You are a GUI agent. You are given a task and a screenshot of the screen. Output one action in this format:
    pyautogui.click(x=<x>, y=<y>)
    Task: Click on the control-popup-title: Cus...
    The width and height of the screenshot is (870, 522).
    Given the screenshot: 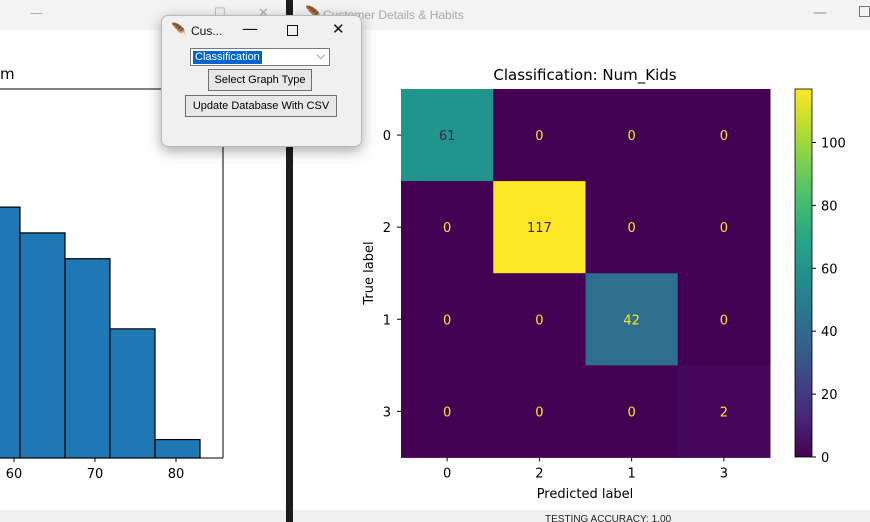 What is the action you would take?
    pyautogui.click(x=207, y=31)
    